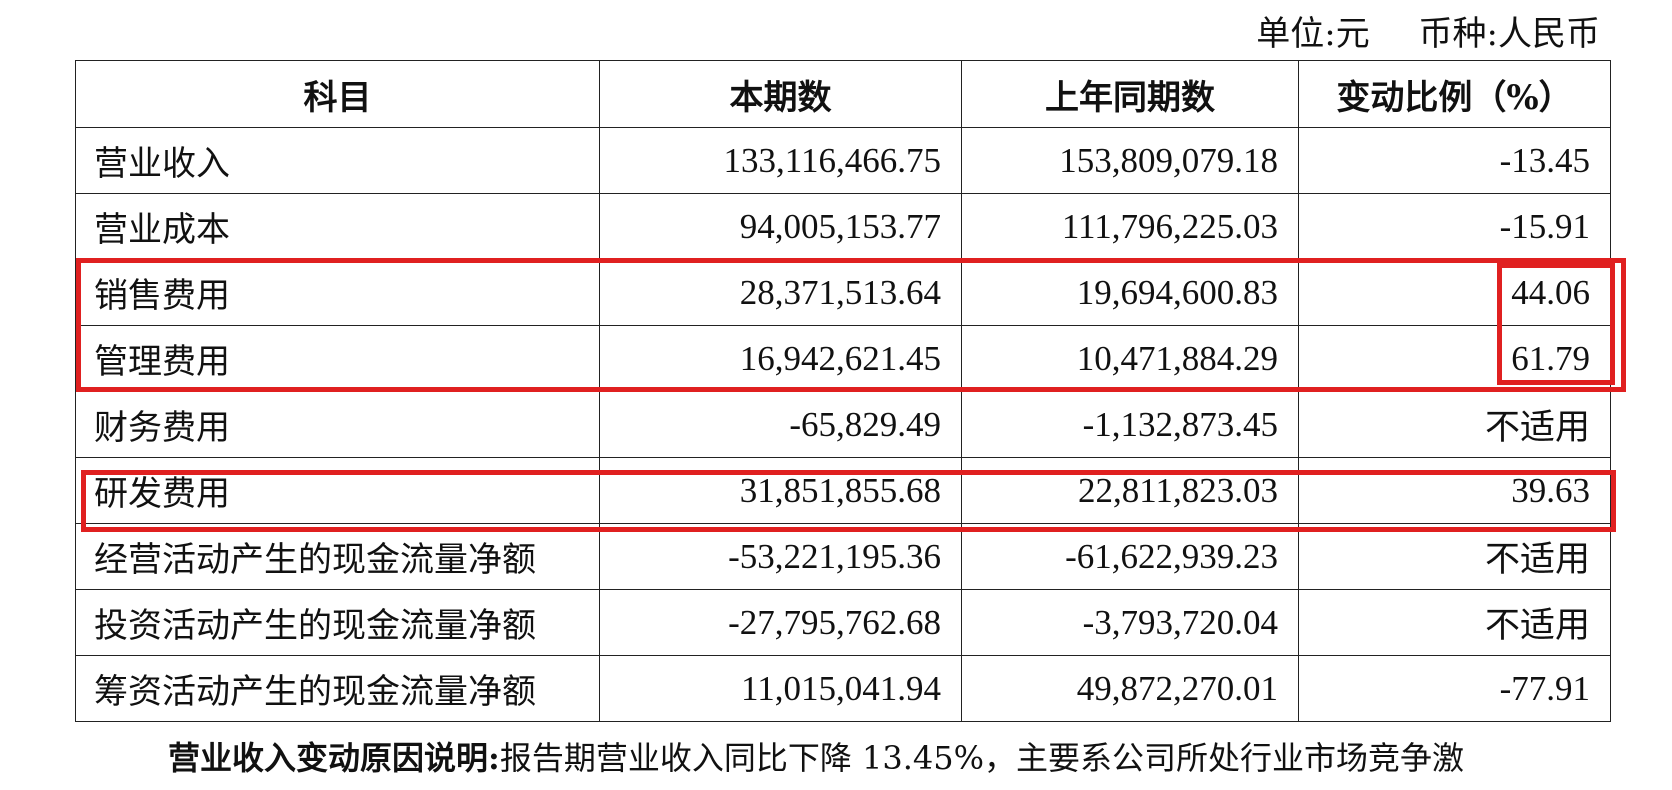  What do you see at coordinates (982, 758) in the screenshot?
I see `explanation-text: 报告期营业收入同比下降 13.45%，主要系公司所处行业市场竞争激` at bounding box center [982, 758].